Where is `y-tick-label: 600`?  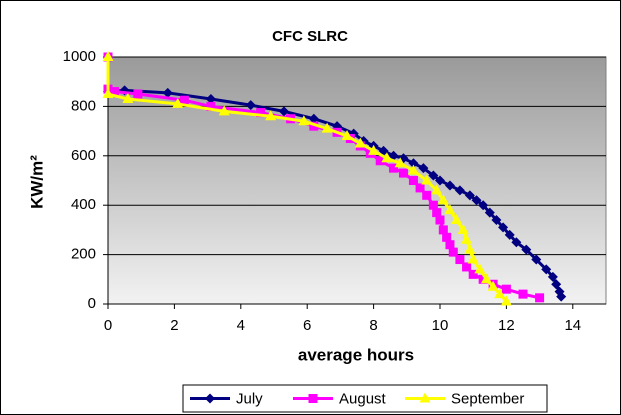
y-tick-label: 600 is located at coordinates (83, 155).